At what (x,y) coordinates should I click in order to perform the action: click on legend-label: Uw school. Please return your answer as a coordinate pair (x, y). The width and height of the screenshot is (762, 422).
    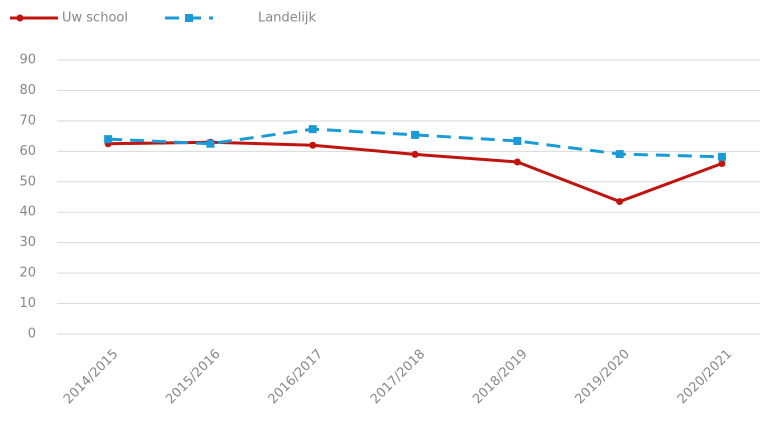
    Looking at the image, I should click on (95, 18).